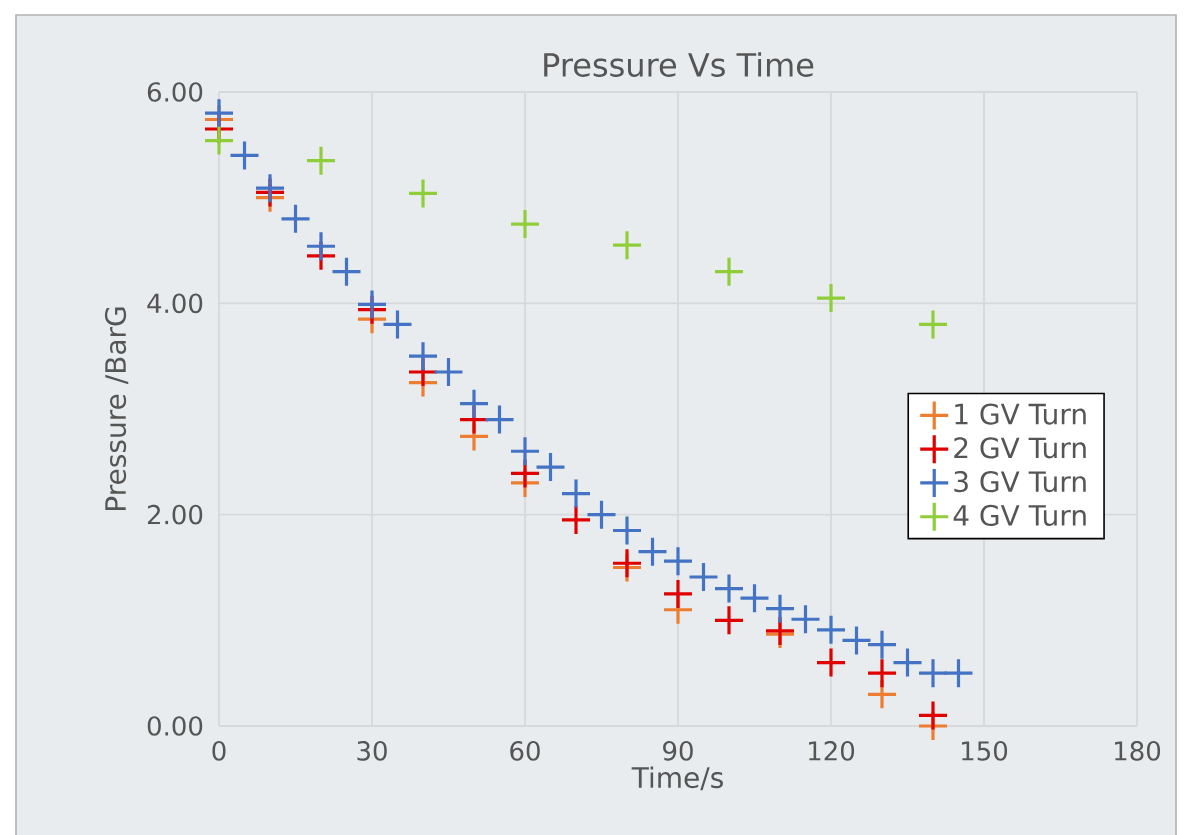 This screenshot has height=835, width=1196. What do you see at coordinates (1020, 482) in the screenshot?
I see `legend-label: 3 GV Turn` at bounding box center [1020, 482].